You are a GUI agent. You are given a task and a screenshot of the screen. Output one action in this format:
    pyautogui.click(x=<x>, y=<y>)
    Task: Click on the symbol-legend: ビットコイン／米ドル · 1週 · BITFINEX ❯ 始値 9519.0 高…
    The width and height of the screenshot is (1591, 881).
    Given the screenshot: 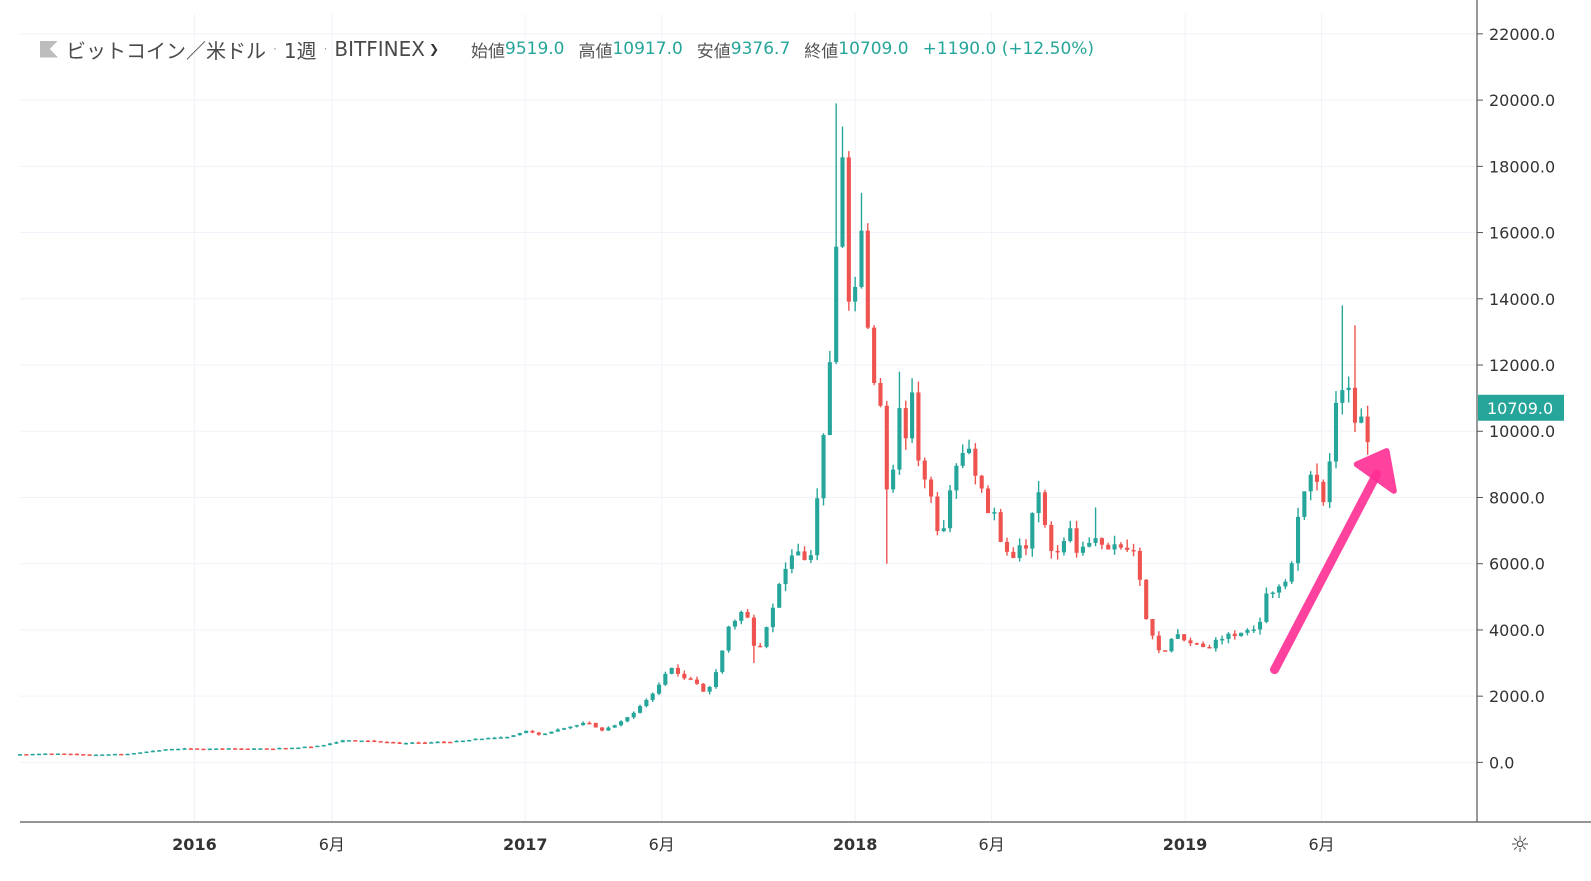 What is the action you would take?
    pyautogui.click(x=567, y=49)
    